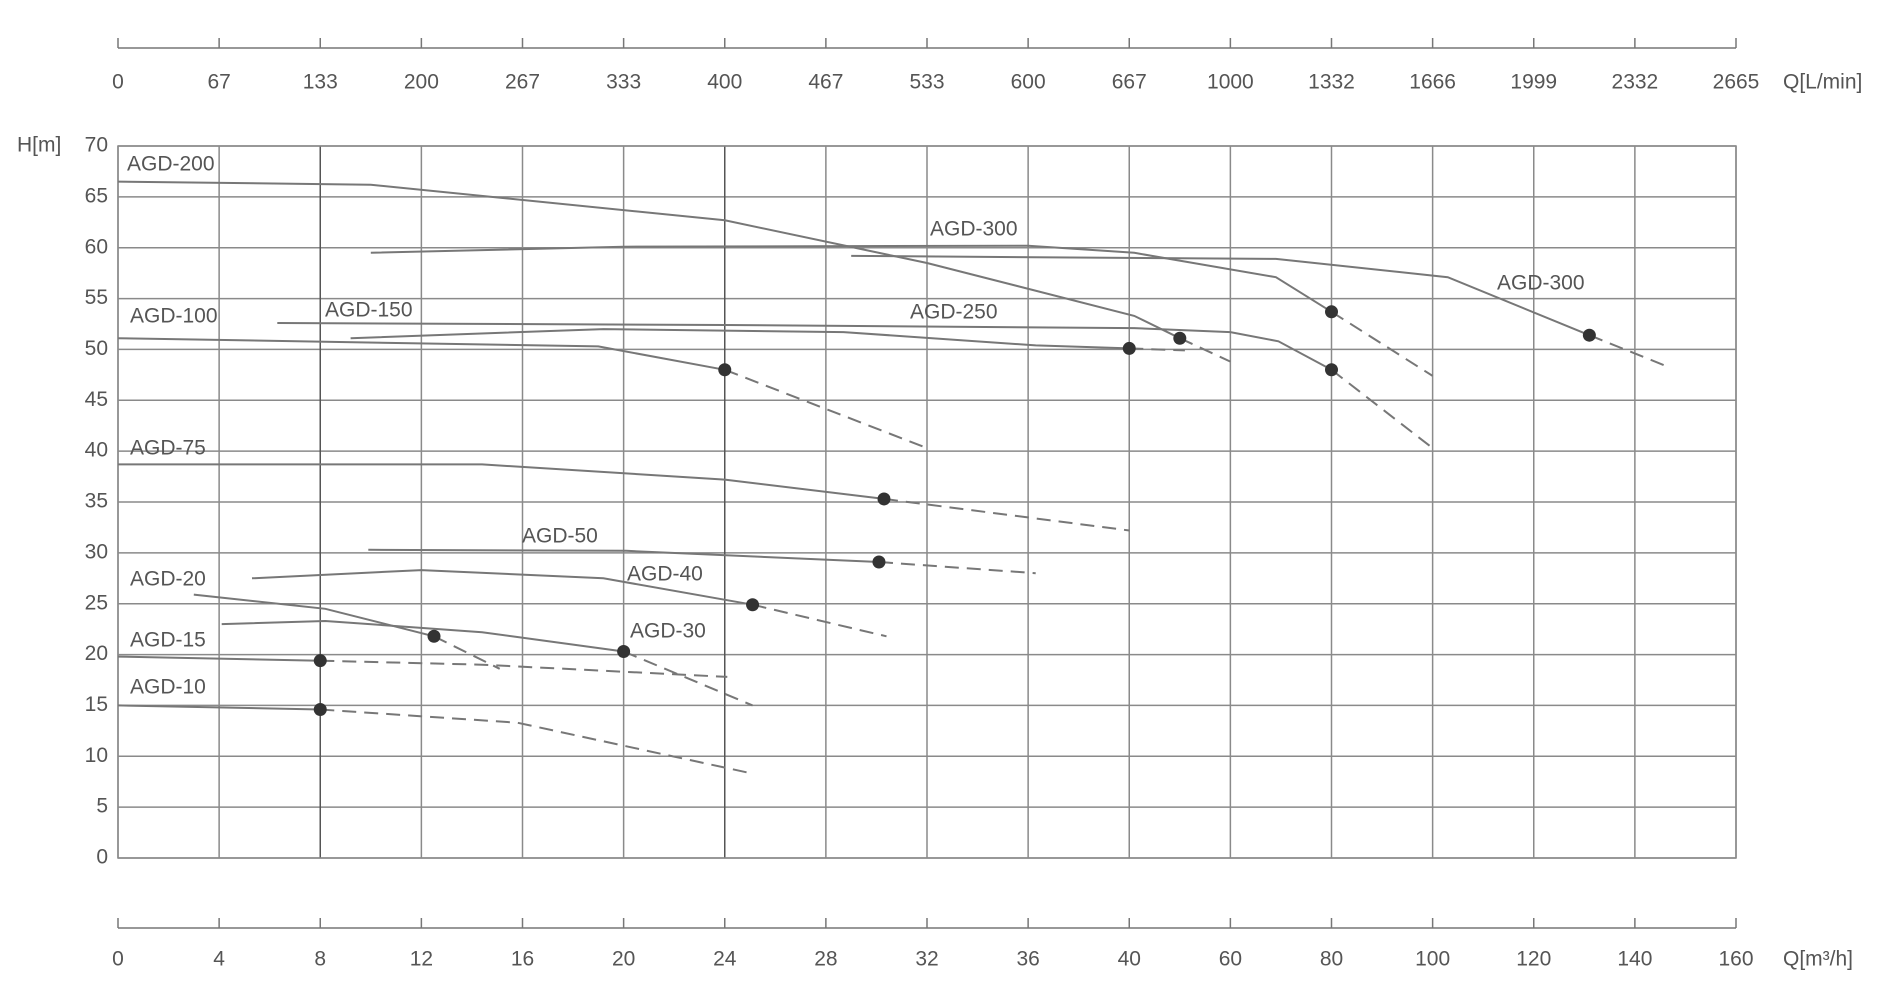  I want to click on x2-tick-label: 667, so click(1129, 82).